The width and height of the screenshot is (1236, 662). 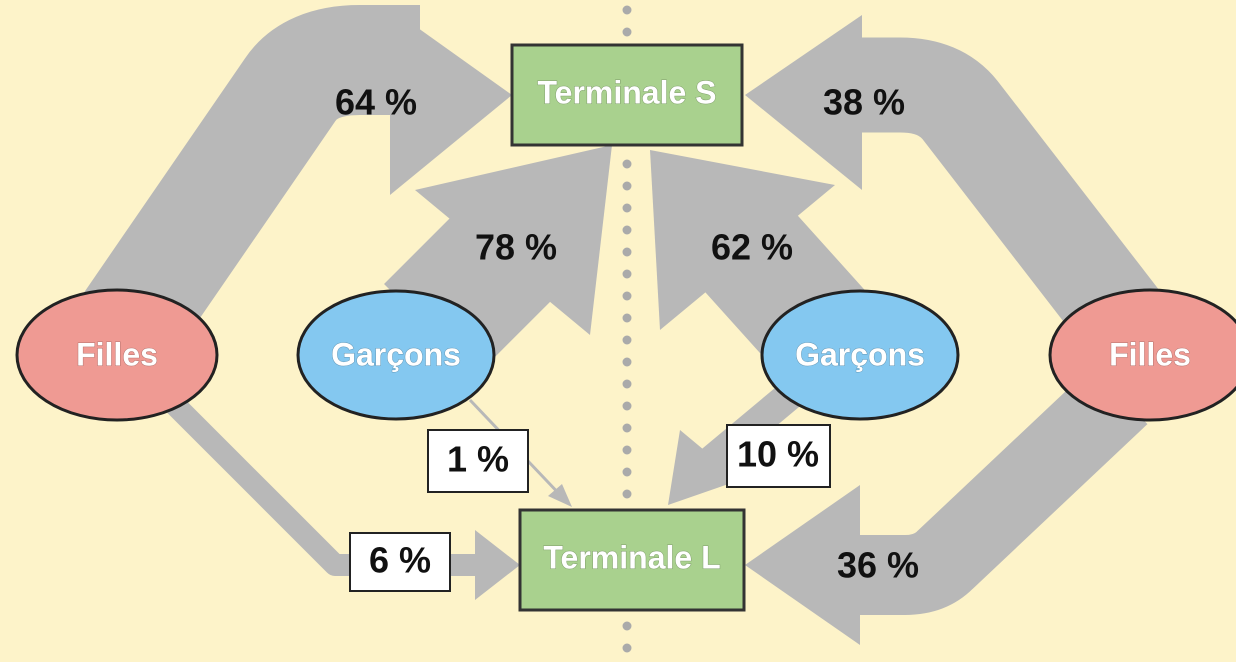 I want to click on flow-label: 1 %, so click(x=478, y=459).